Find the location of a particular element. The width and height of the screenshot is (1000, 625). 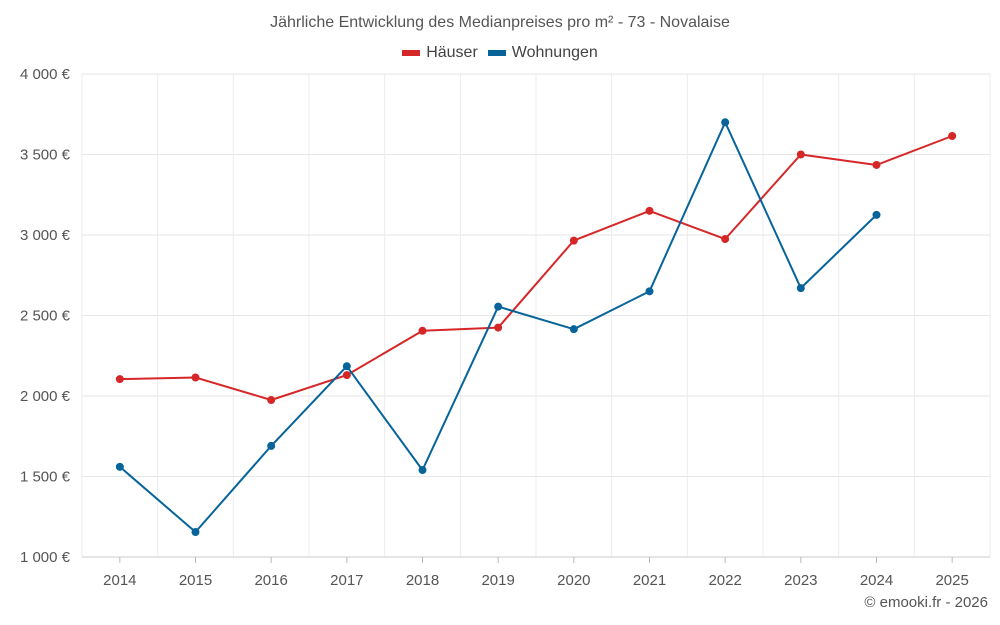

y-tick-label: 3 500 € is located at coordinates (45, 155).